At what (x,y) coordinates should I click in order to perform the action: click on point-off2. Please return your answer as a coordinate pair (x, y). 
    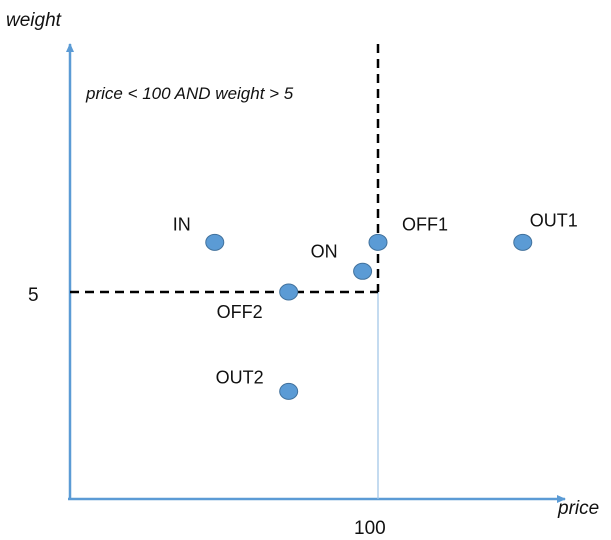
    Looking at the image, I should click on (289, 292).